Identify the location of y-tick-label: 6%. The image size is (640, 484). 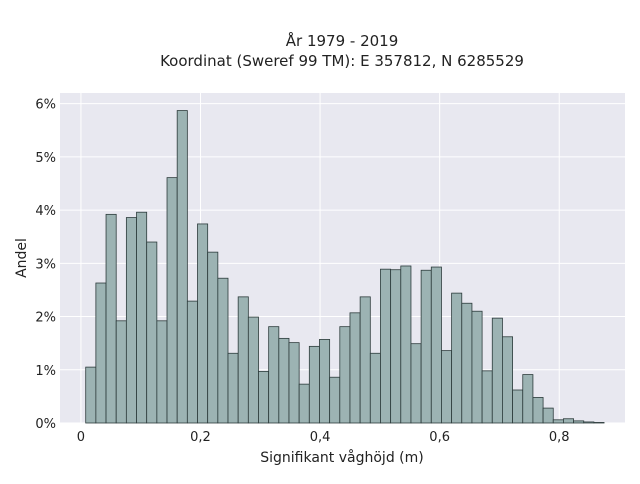
(45, 105).